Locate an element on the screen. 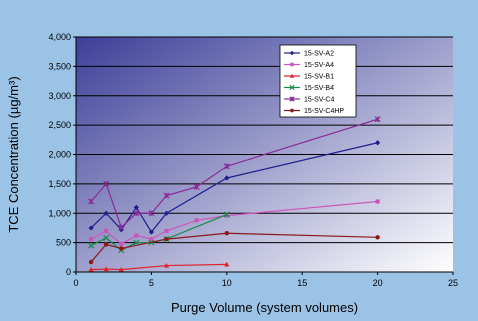 The width and height of the screenshot is (478, 321). series-15-sv-c4hp is located at coordinates (234, 248).